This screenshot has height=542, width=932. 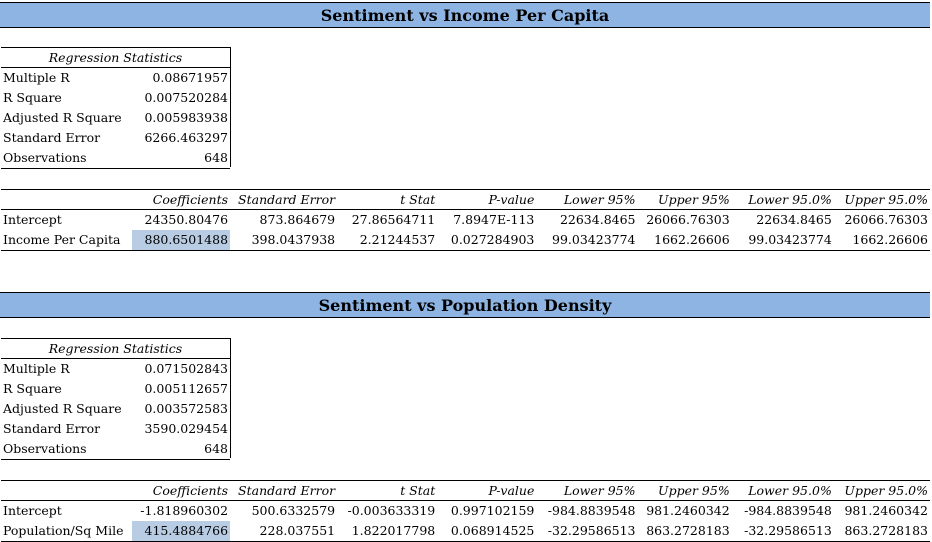 I want to click on stats-row: Adjusted R Square 0.005983938, so click(x=115, y=118).